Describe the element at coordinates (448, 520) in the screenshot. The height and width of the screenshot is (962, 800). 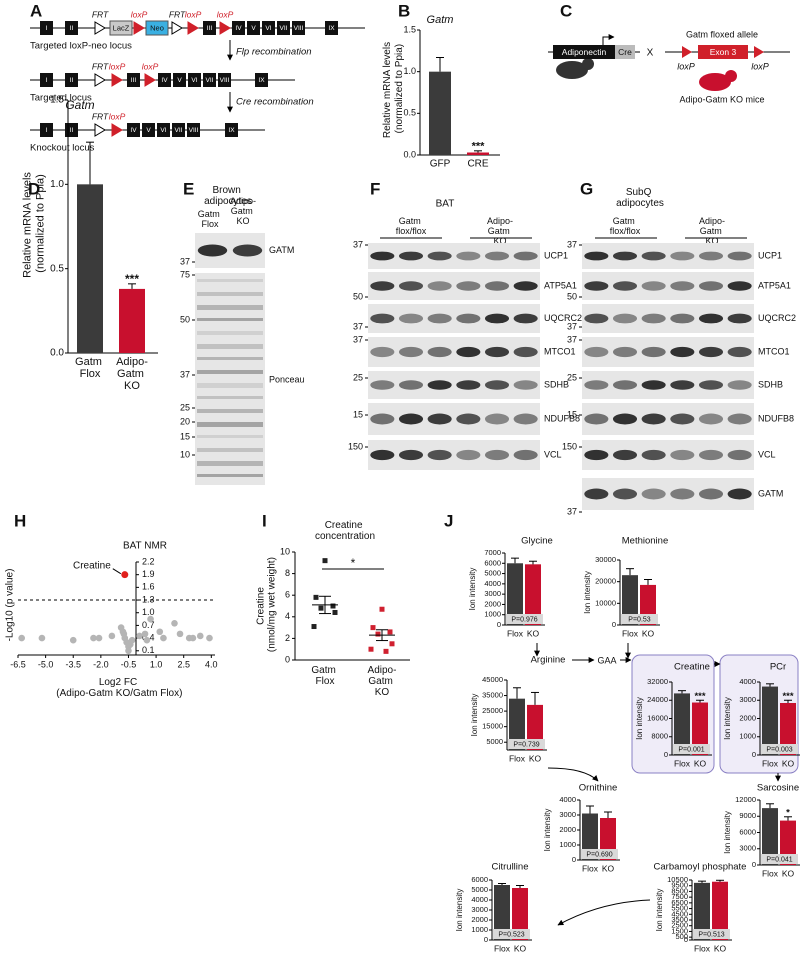
I see `panel-label: J` at that location.